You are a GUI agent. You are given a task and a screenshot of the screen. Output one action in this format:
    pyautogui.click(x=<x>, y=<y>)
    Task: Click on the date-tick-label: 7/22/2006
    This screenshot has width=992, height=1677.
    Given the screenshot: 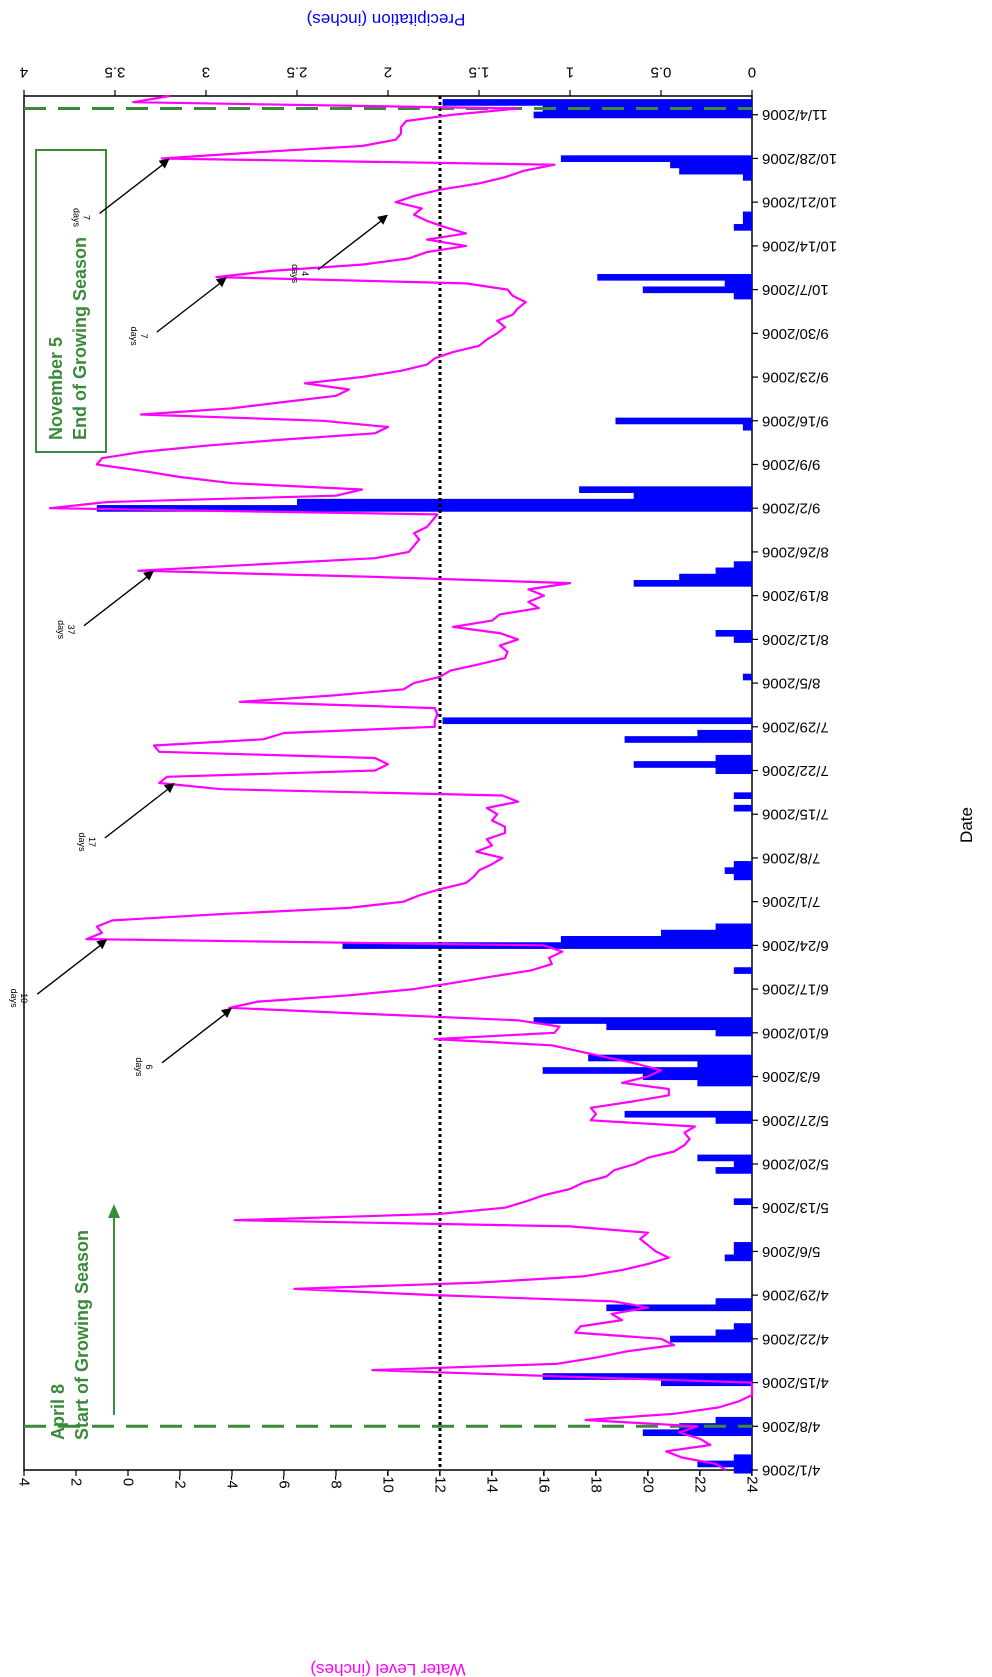 What is the action you would take?
    pyautogui.click(x=795, y=770)
    